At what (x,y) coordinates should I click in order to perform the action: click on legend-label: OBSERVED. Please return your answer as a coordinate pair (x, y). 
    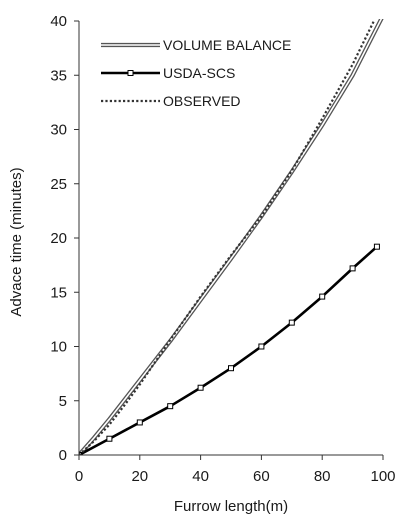
    Looking at the image, I should click on (202, 101).